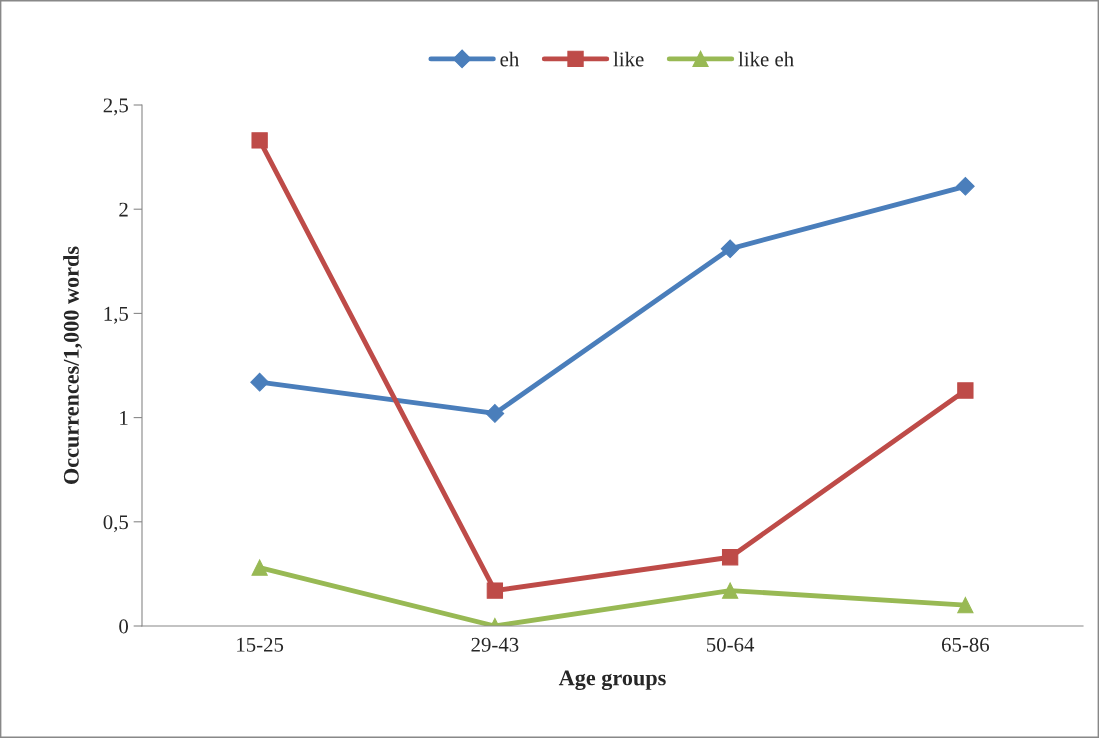 This screenshot has height=738, width=1099. What do you see at coordinates (115, 524) in the screenshot?
I see `y-tick-label: 0,5` at bounding box center [115, 524].